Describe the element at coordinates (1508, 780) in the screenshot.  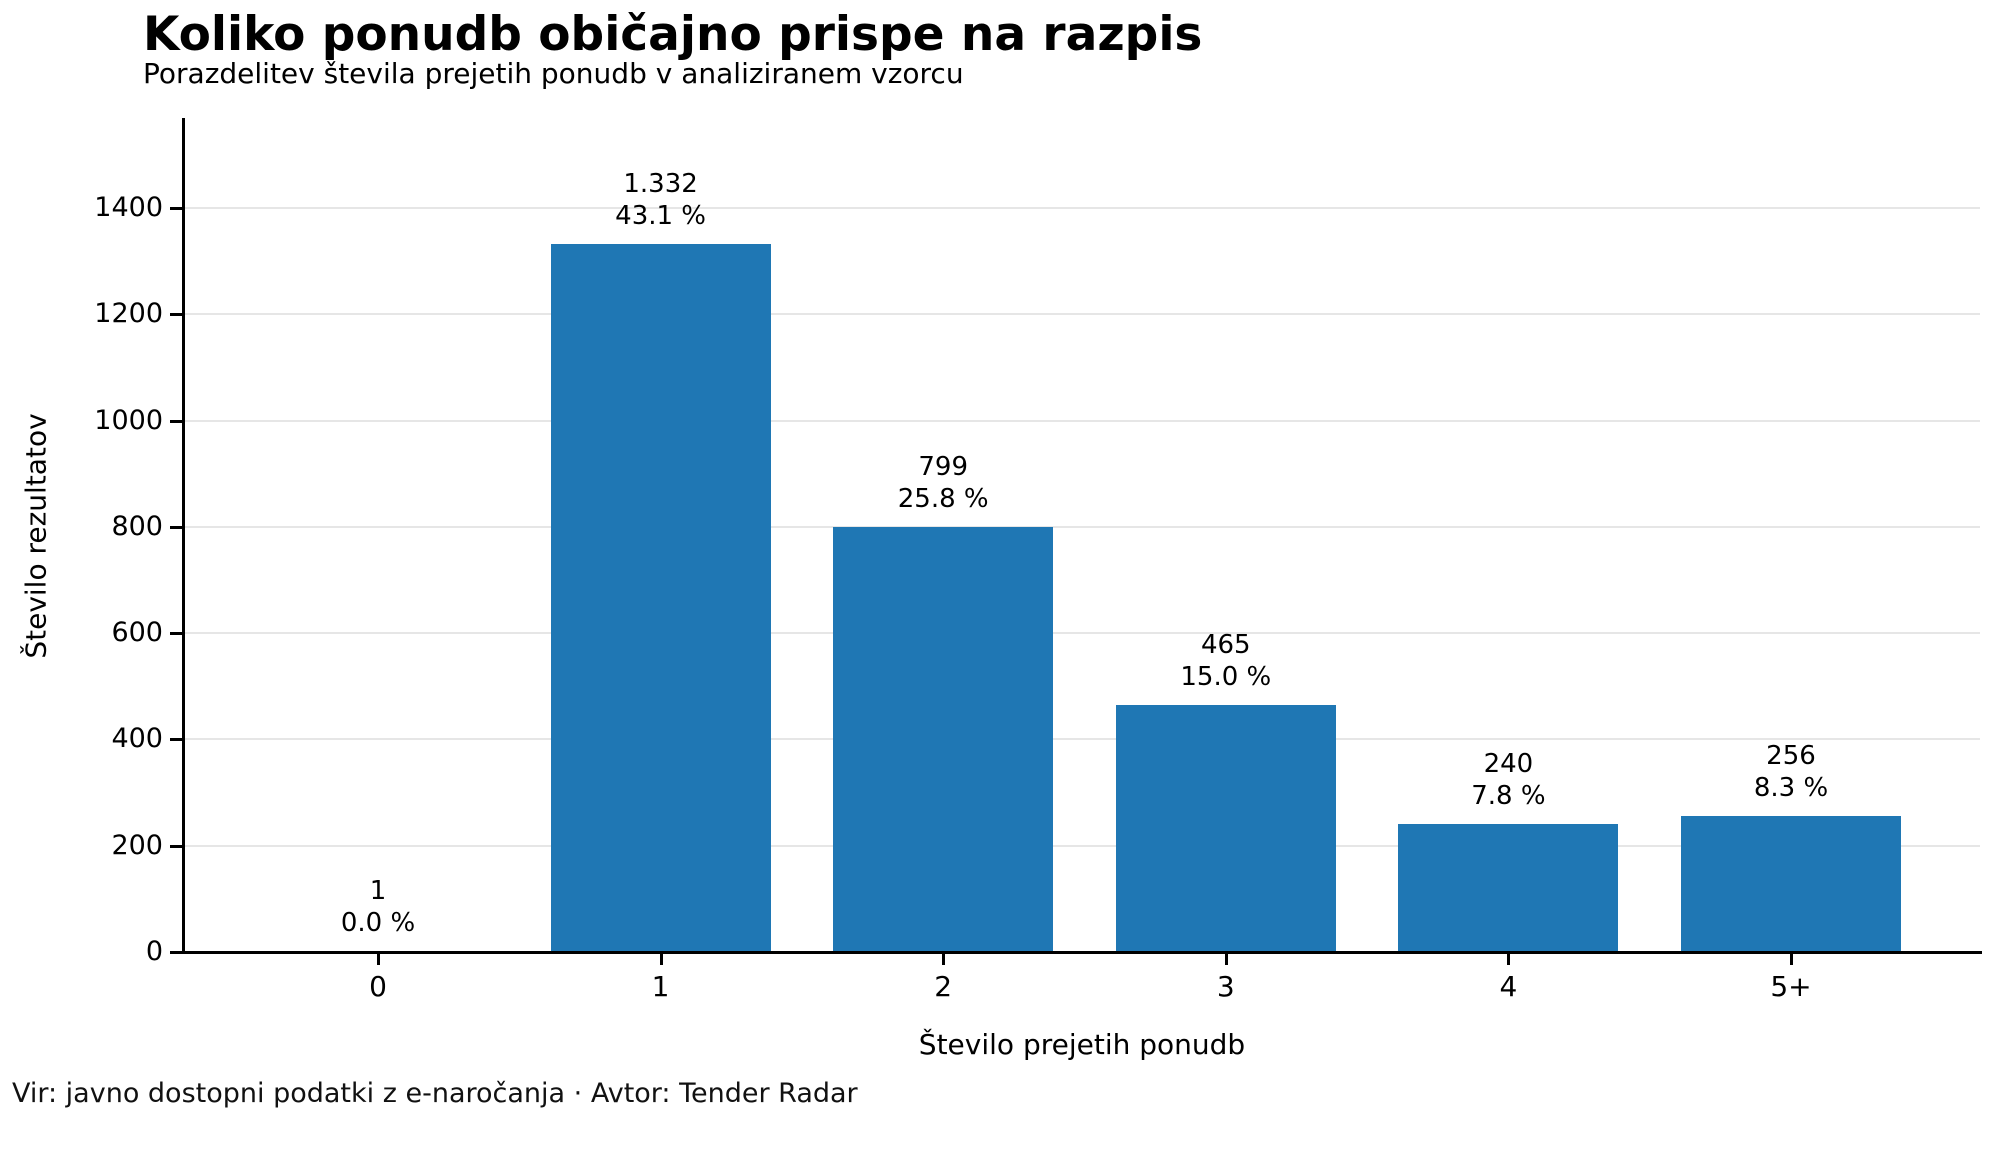
I see `bar-value-label: 240 7.8 %` at that location.